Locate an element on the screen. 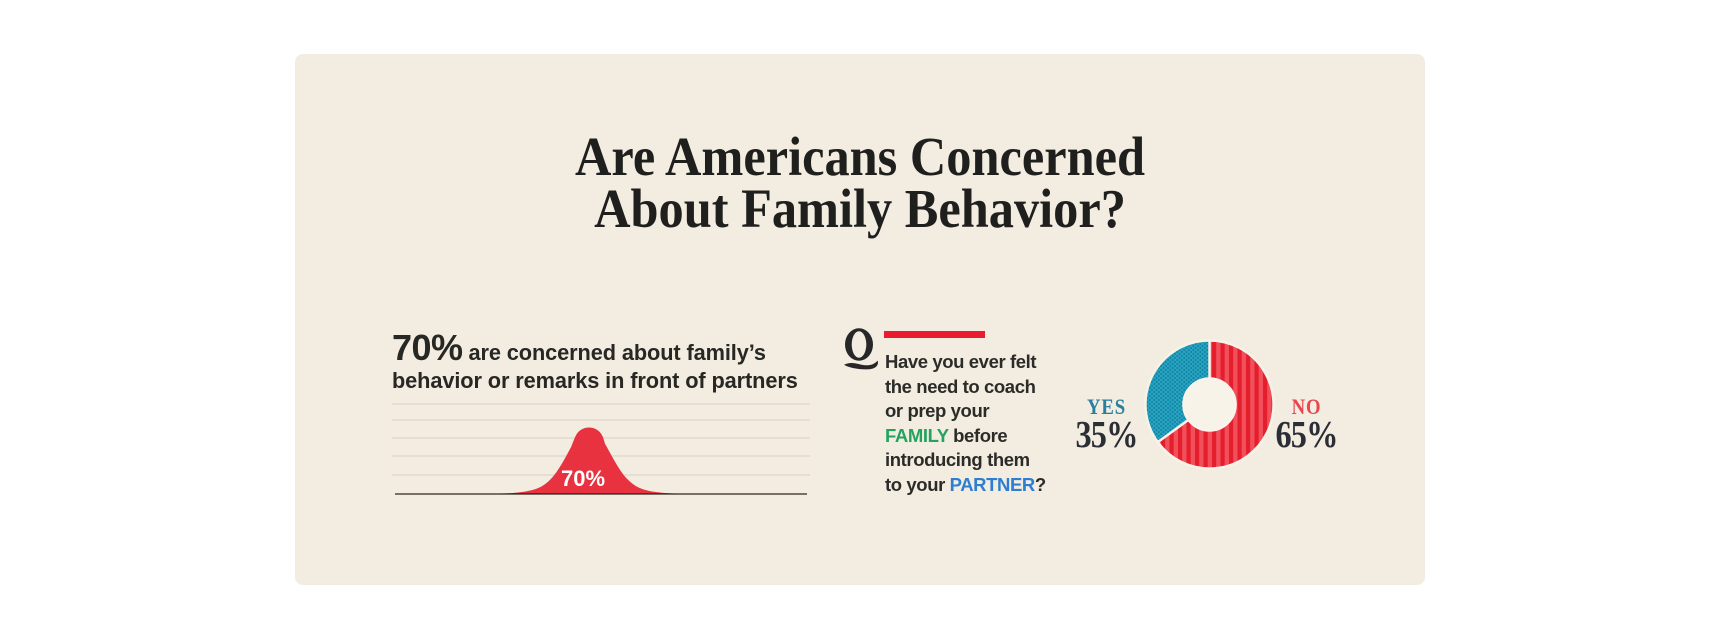 This screenshot has height=630, width=1721. svg-text: 70% is located at coordinates (583, 478).